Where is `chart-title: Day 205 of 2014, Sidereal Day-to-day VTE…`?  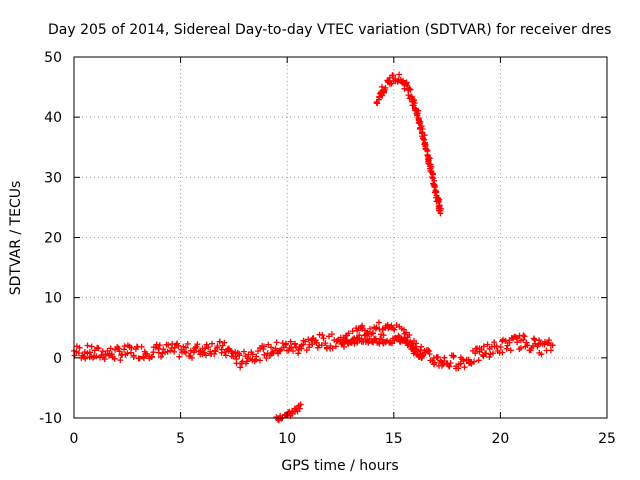 chart-title: Day 205 of 2014, Sidereal Day-to-day VTE… is located at coordinates (329, 30).